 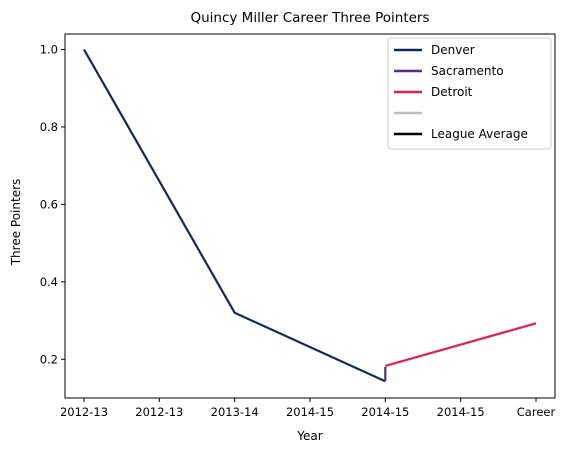 What do you see at coordinates (452, 92) in the screenshot?
I see `legend-label: Detroit` at bounding box center [452, 92].